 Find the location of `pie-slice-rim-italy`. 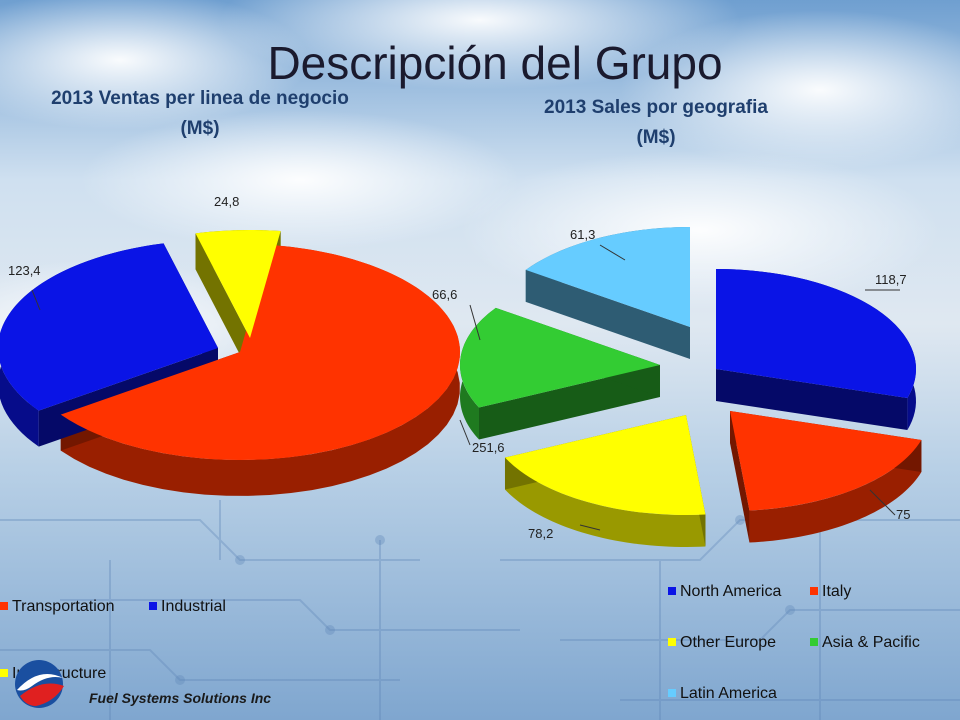

pie-slice-rim-italy is located at coordinates (835, 491).